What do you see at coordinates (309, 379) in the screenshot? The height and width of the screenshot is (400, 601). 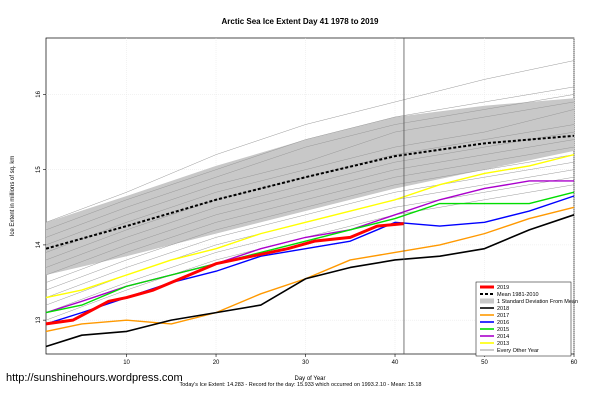 I see `x-axis-label: Day of Year` at bounding box center [309, 379].